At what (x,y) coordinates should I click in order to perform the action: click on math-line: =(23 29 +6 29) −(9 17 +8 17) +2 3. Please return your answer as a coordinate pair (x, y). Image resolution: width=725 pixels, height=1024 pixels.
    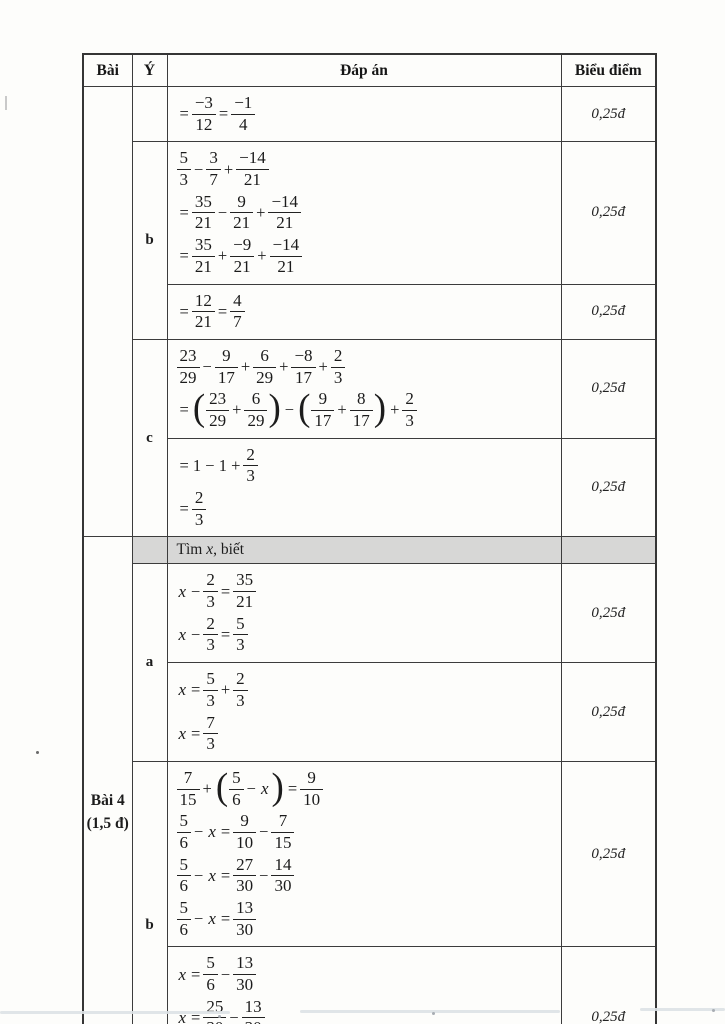
    Looking at the image, I should click on (366, 410).